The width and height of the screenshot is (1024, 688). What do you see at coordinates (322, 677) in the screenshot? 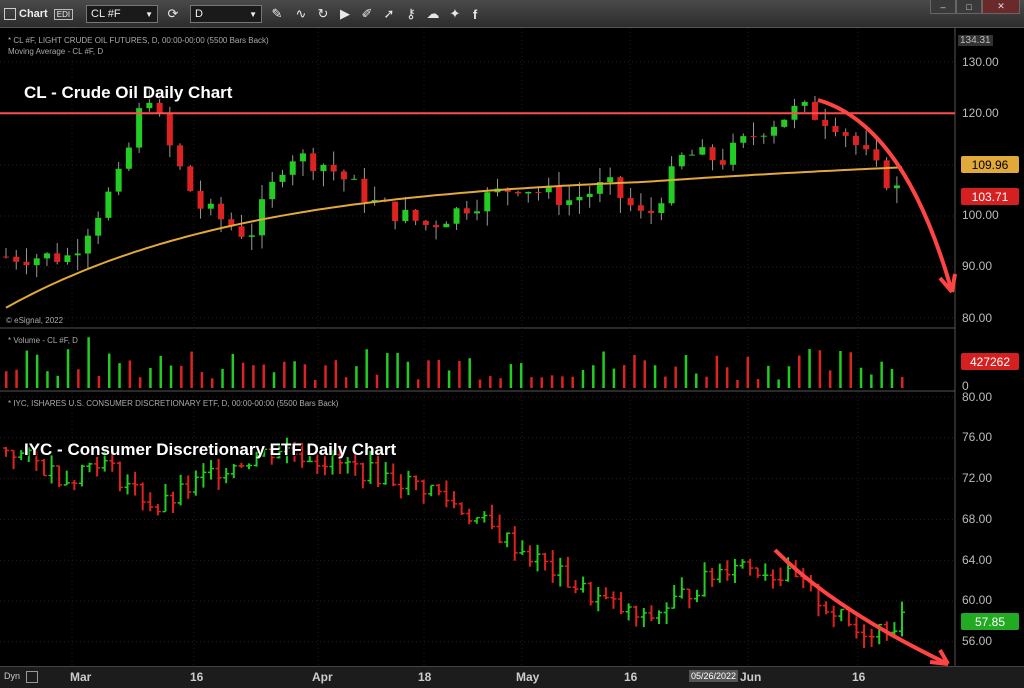
I see `x-axis-label: Apr` at bounding box center [322, 677].